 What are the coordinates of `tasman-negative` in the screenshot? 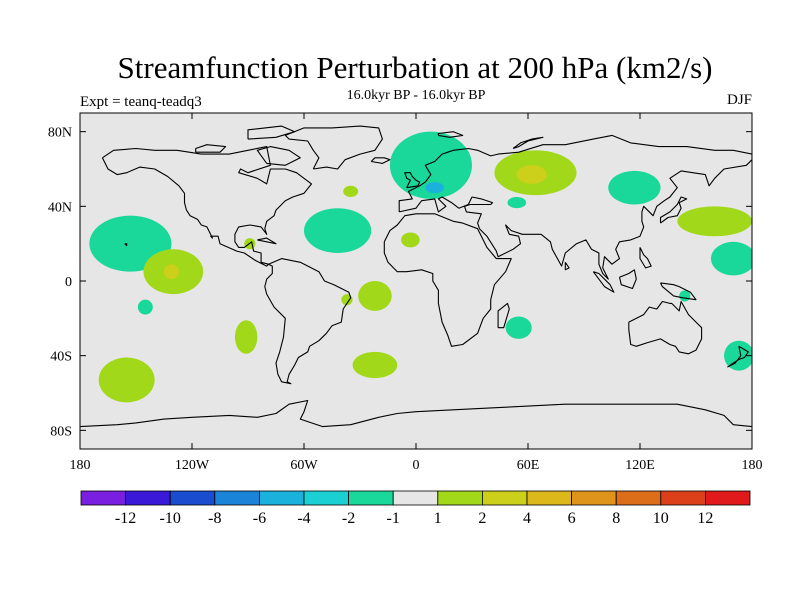 It's located at (738, 355).